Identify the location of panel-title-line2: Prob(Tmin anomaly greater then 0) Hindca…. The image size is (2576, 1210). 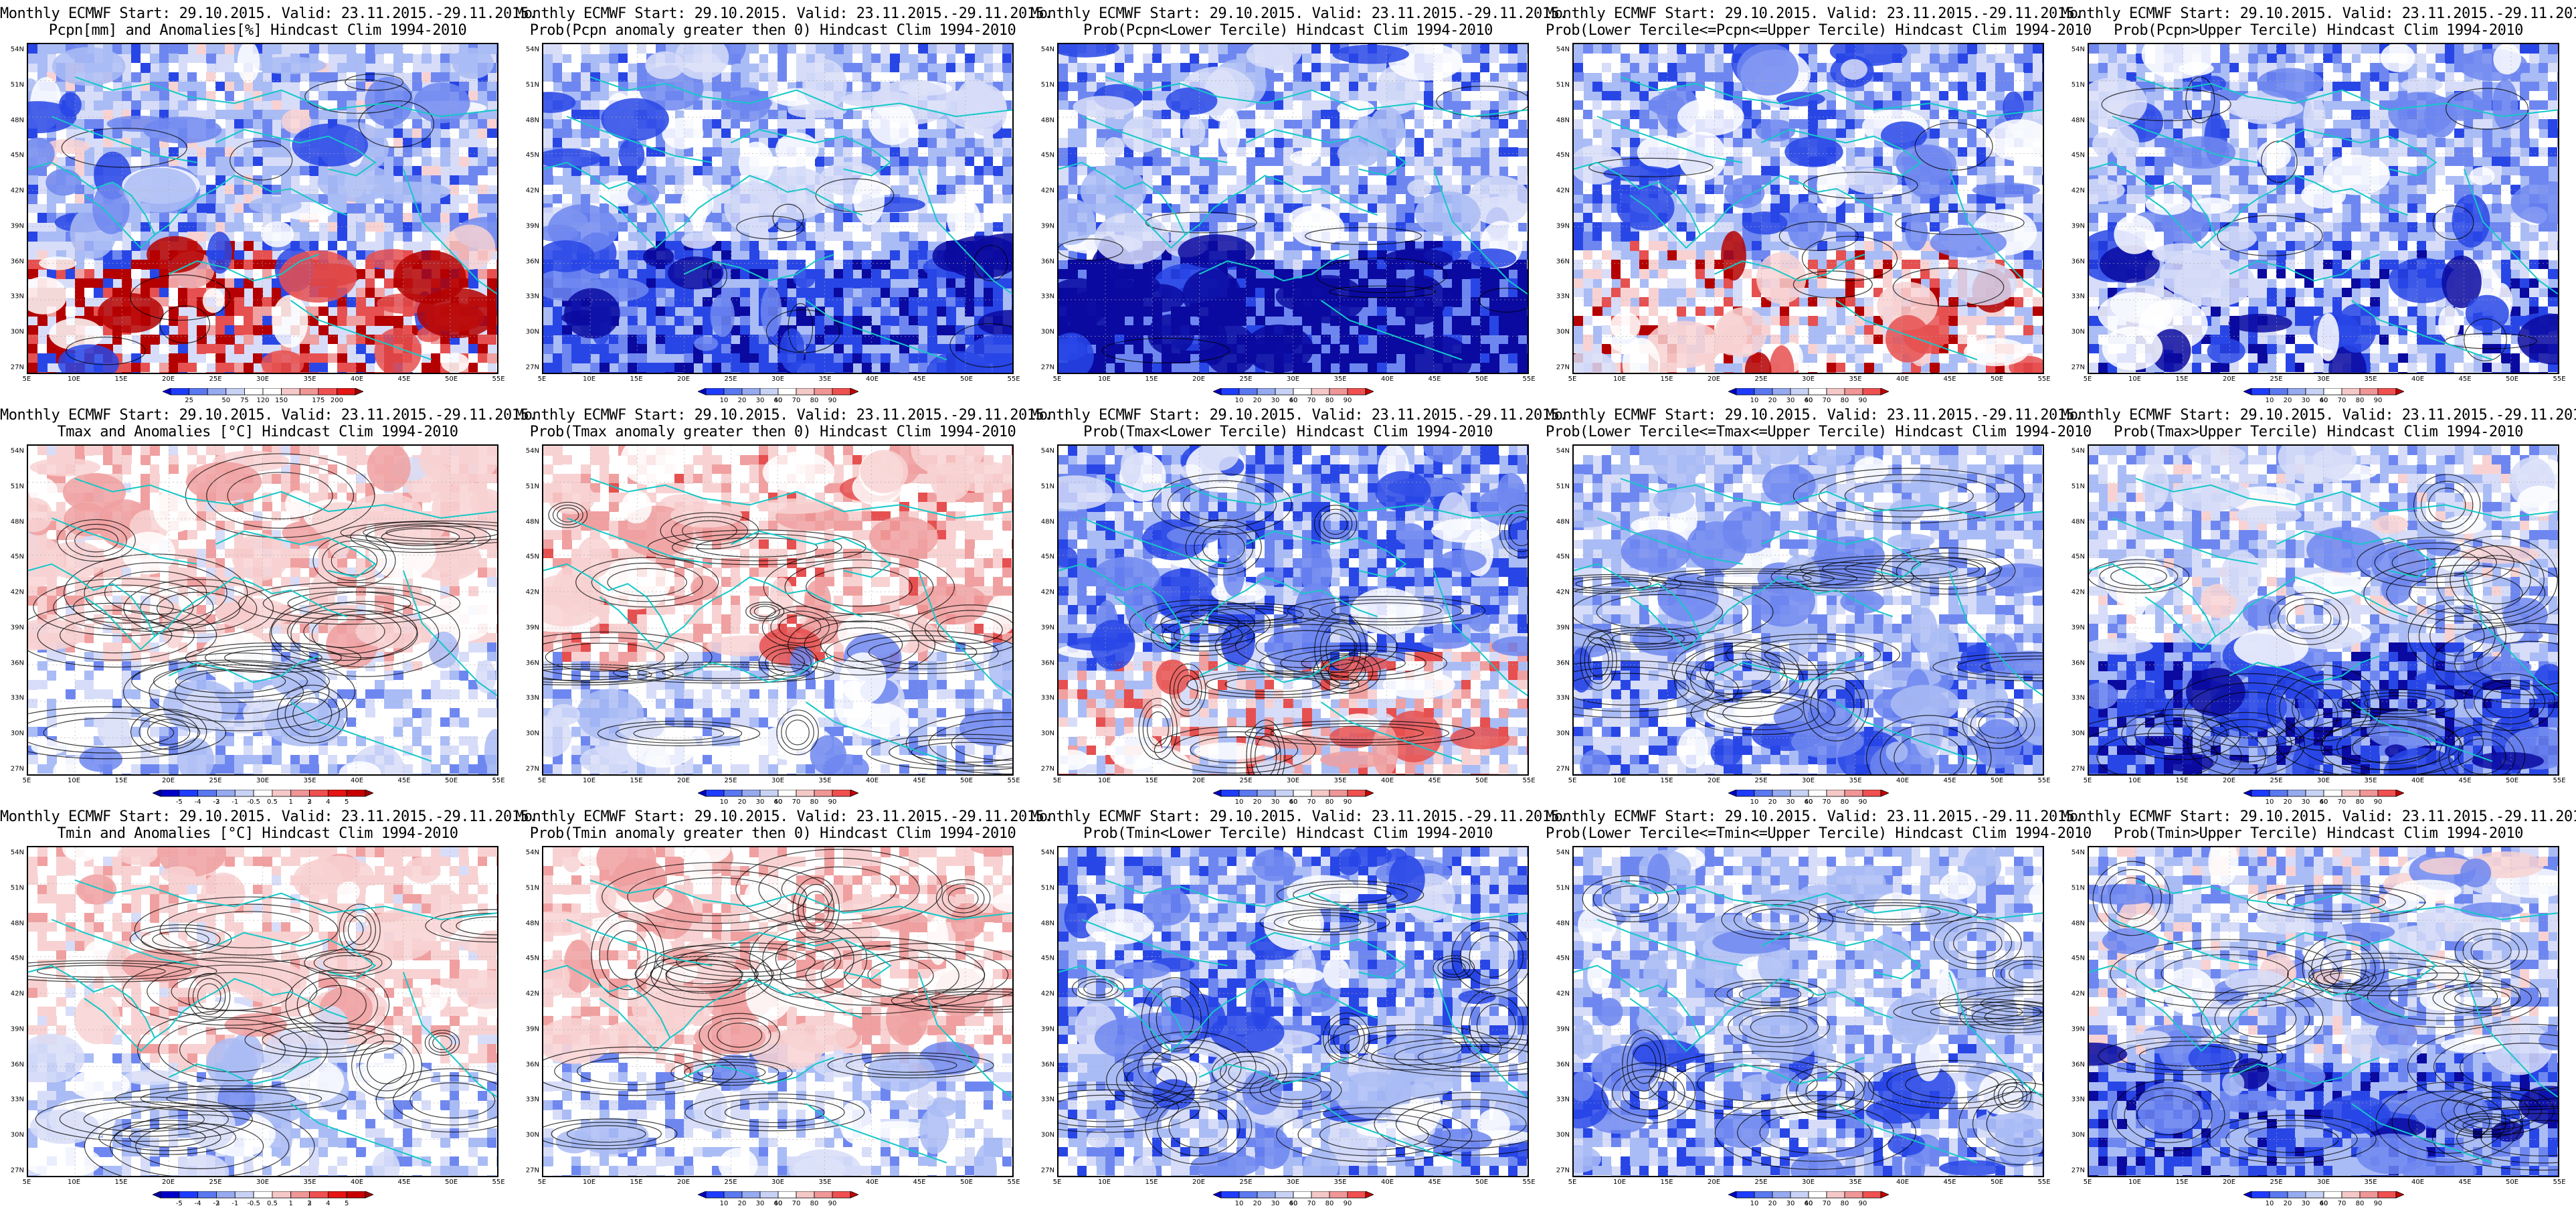
(773, 833).